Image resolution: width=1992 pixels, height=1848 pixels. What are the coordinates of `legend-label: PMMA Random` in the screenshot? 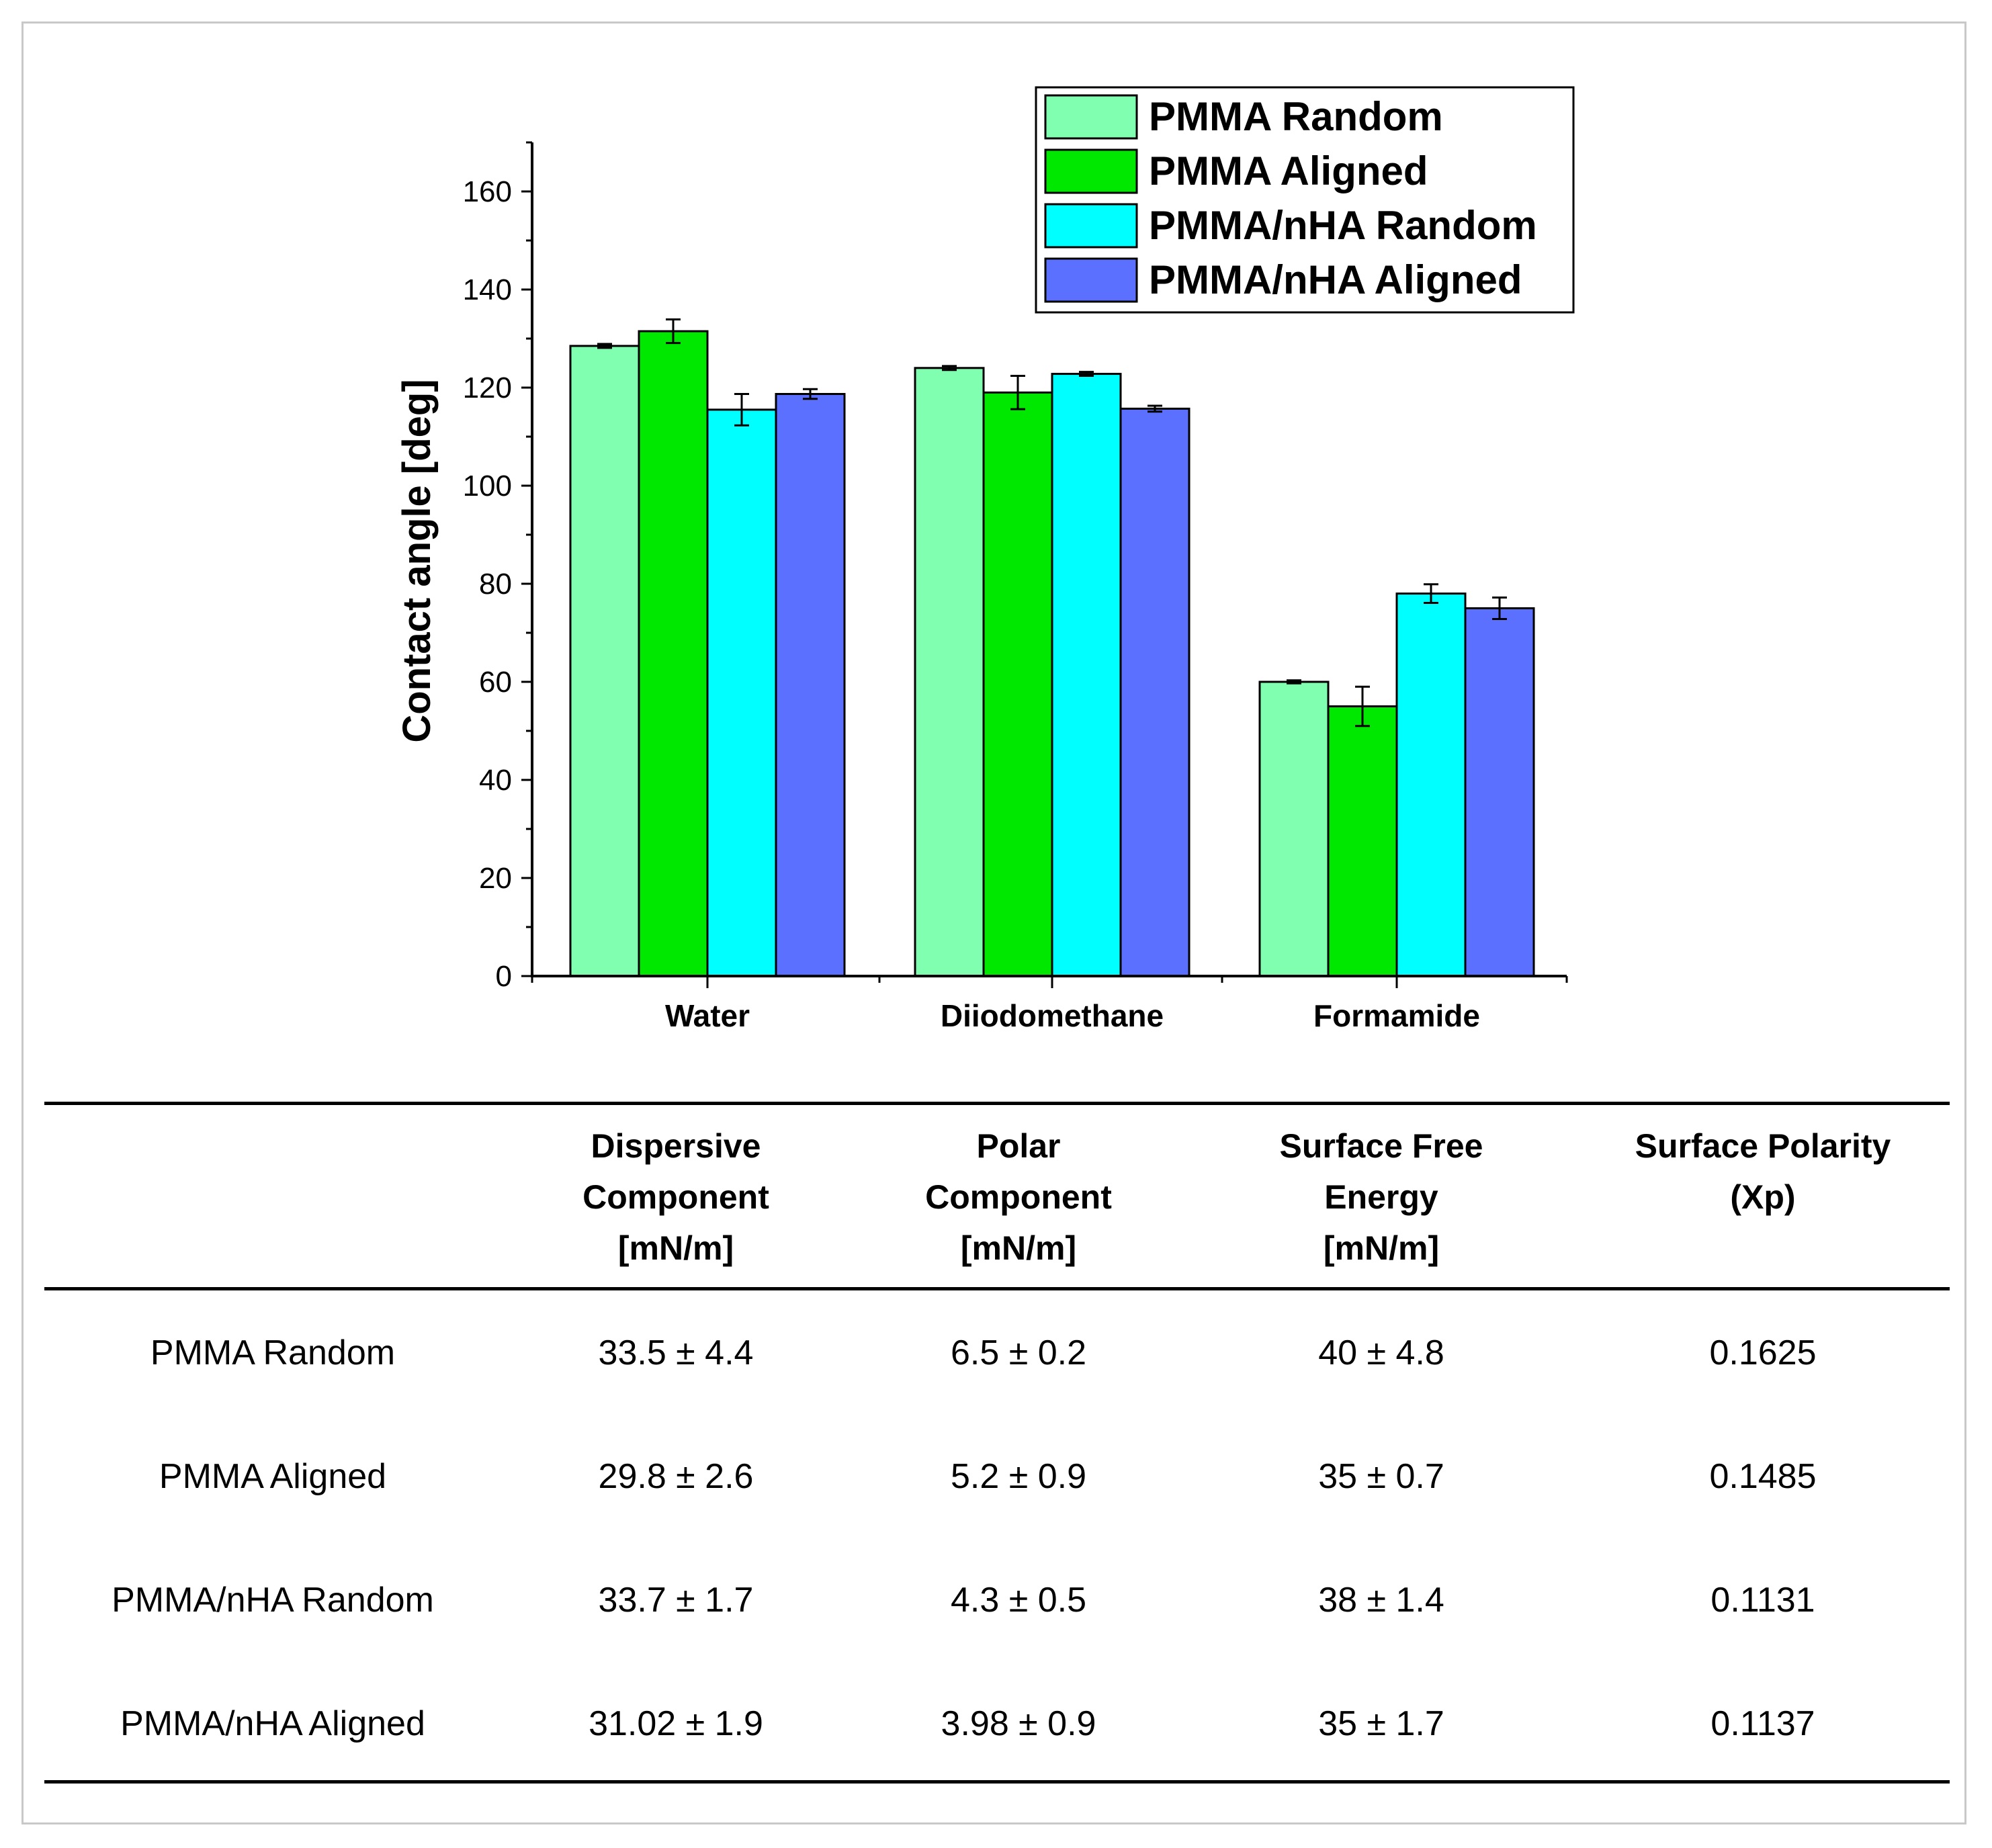 It's located at (1296, 116).